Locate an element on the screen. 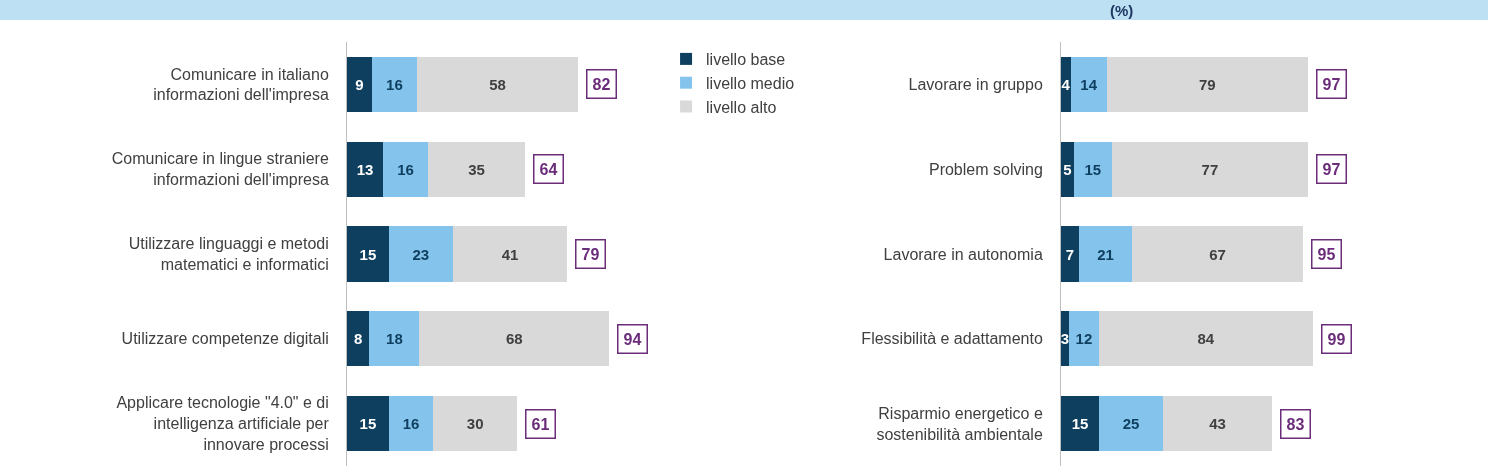 Image resolution: width=1488 pixels, height=468 pixels. data-label: 5 is located at coordinates (1067, 169).